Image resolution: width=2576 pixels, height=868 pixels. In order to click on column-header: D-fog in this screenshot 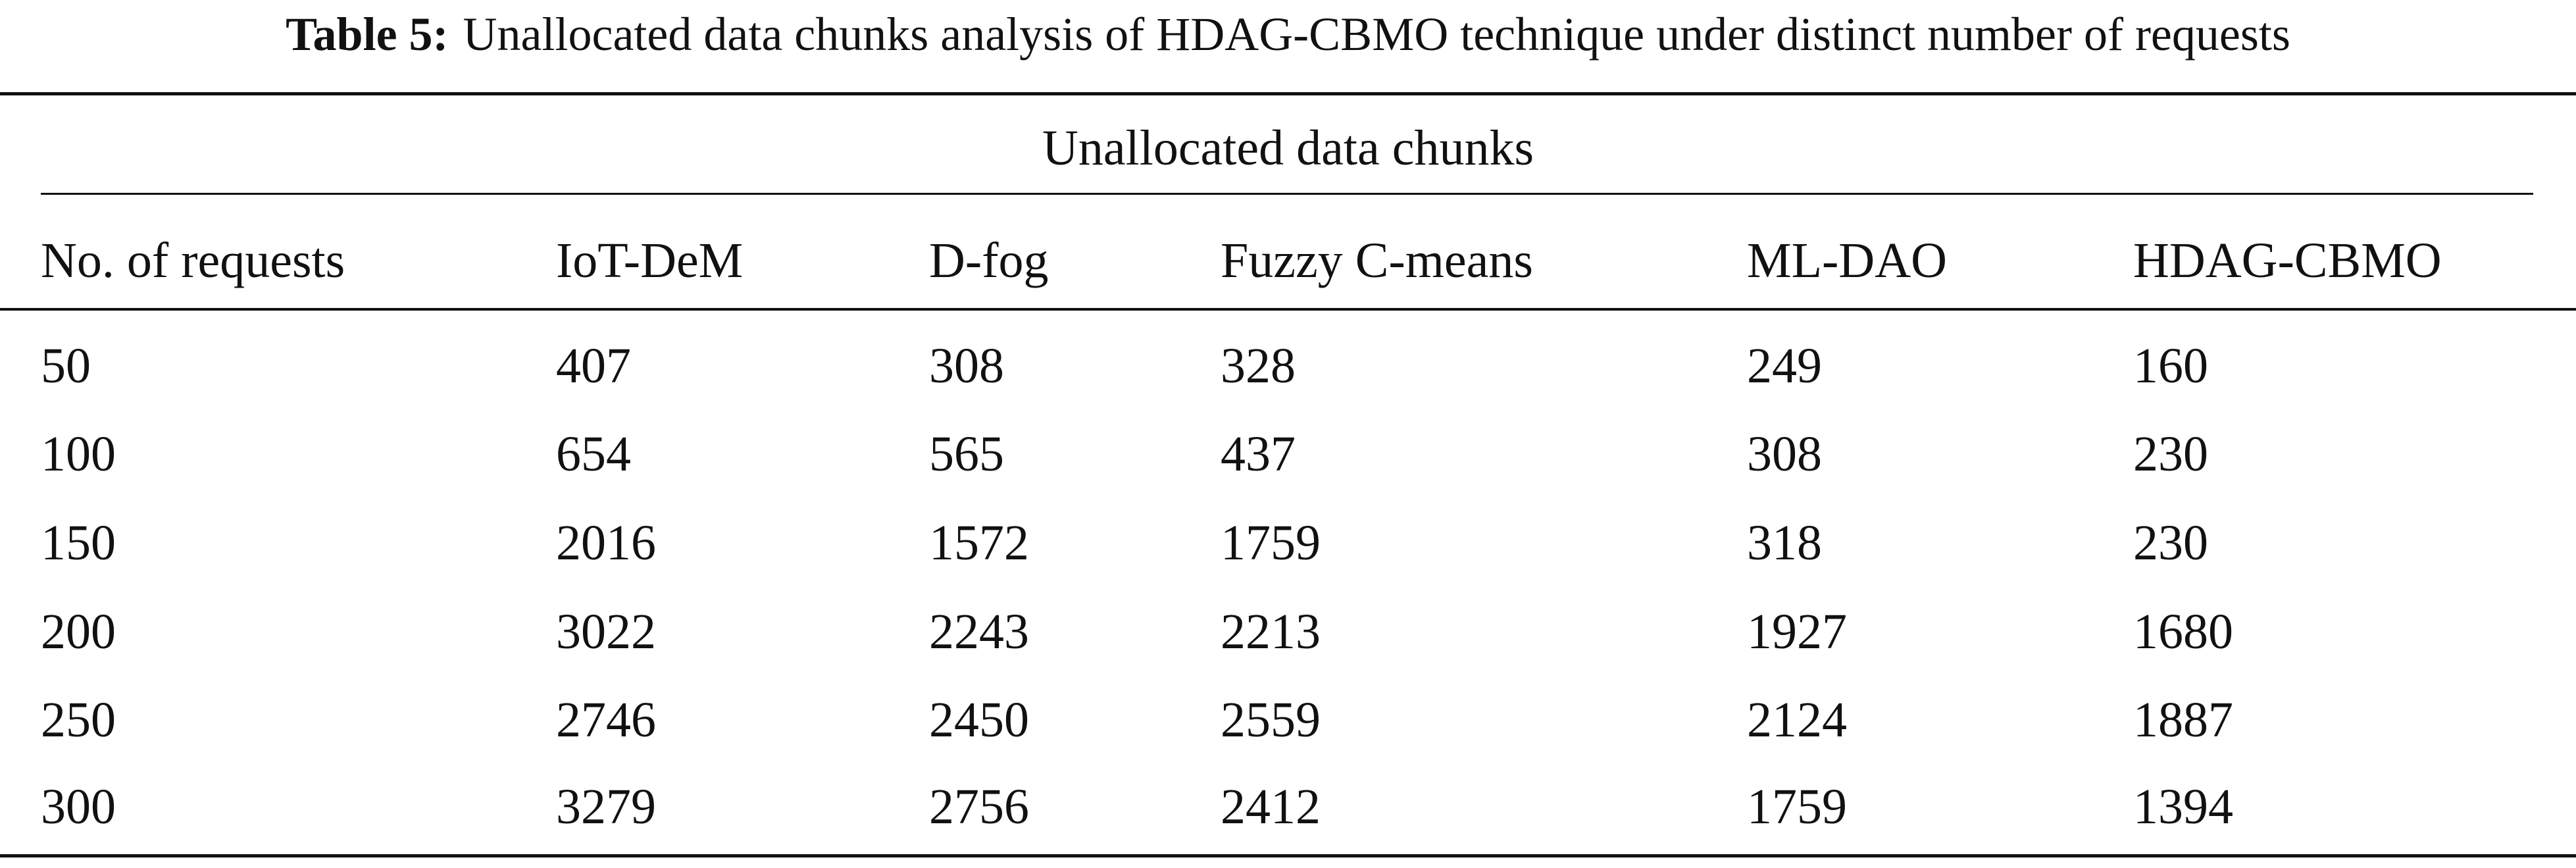, I will do `click(989, 260)`.